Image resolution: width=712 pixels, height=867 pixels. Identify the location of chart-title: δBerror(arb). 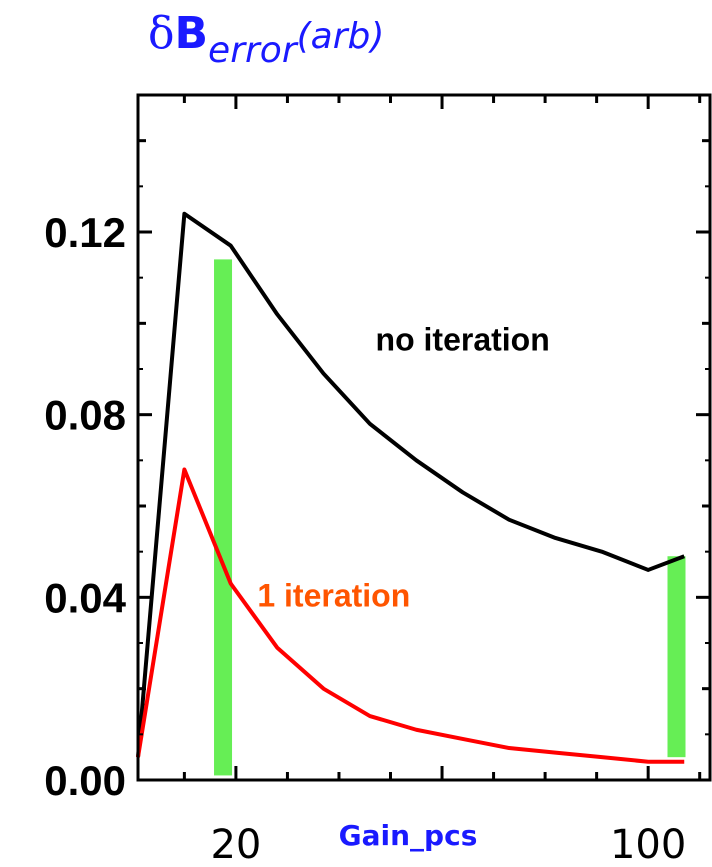
(266, 39).